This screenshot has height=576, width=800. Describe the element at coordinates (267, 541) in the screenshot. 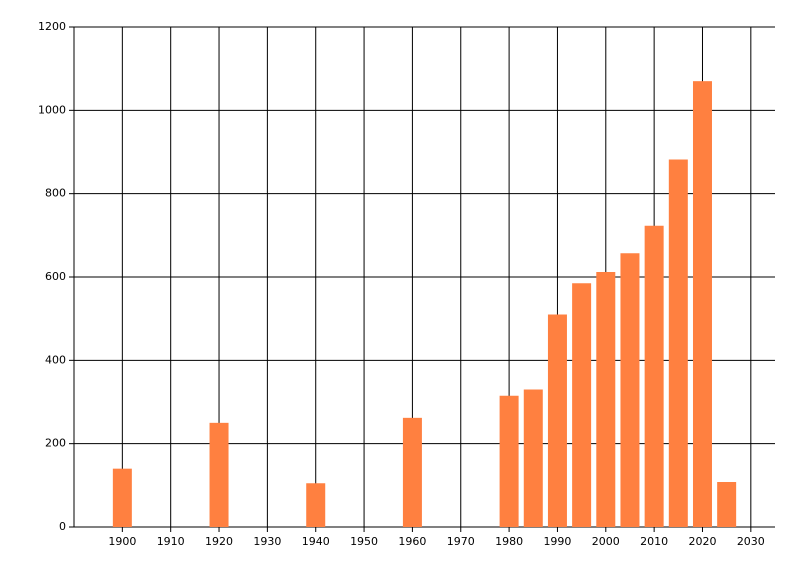

I see `x-tick-label: 1930` at that location.